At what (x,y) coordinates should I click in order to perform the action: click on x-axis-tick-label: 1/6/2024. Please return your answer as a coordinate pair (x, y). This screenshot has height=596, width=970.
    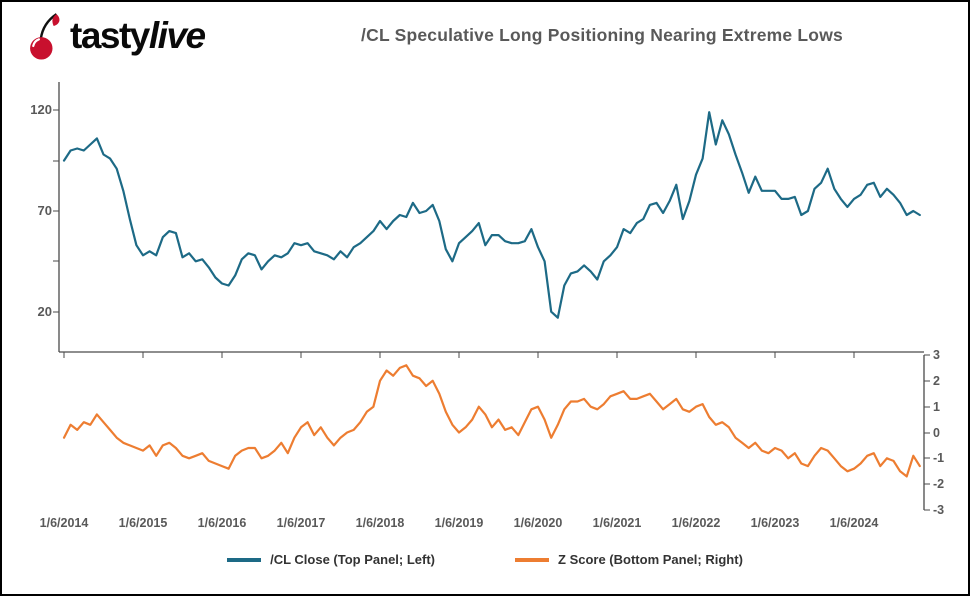
    Looking at the image, I should click on (854, 523).